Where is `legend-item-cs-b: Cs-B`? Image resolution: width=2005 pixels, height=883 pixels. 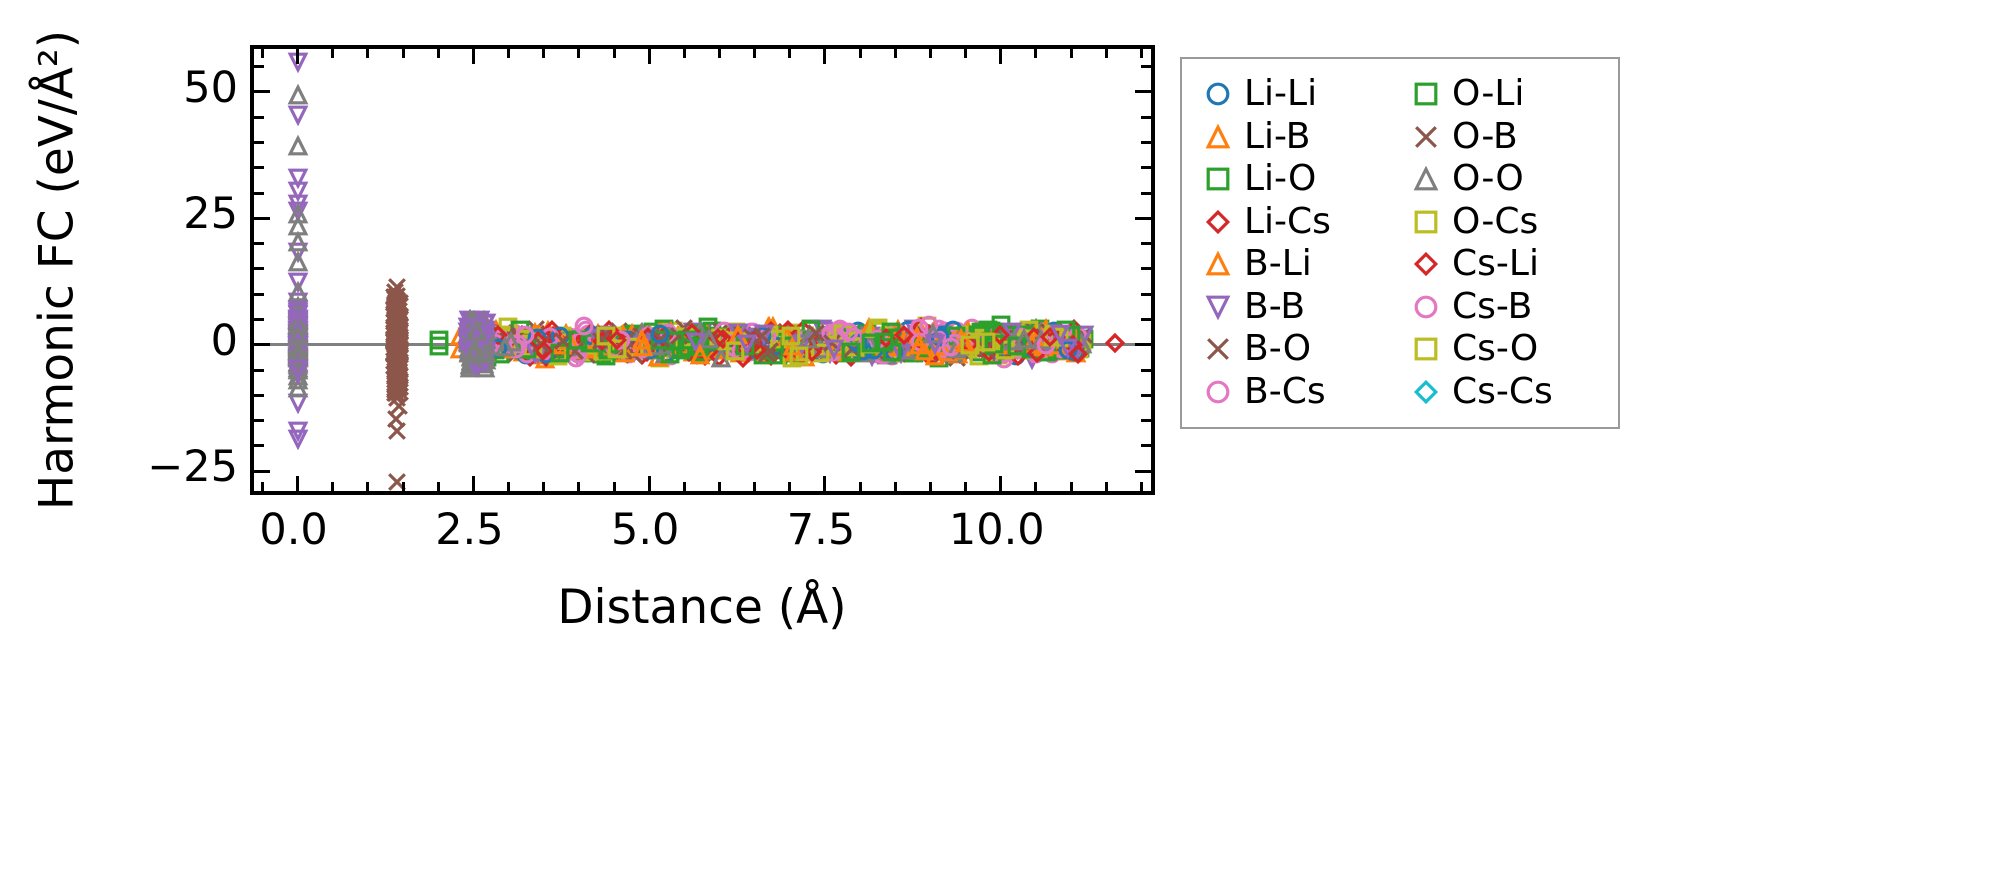
legend-item-cs-b: Cs-B is located at coordinates (1504, 307).